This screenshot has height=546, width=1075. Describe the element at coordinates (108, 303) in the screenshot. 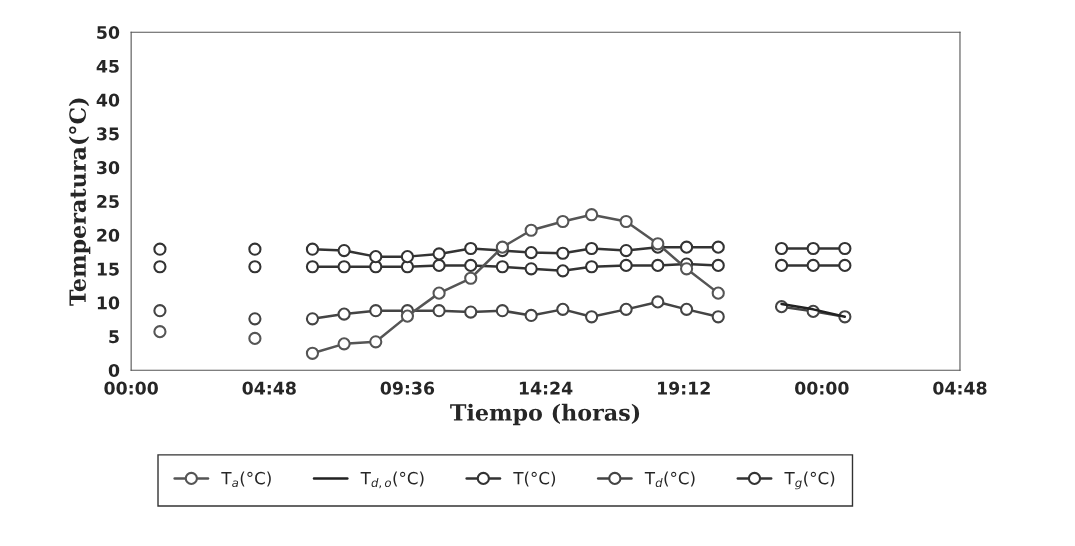

I see `y-tick-label: 10` at that location.